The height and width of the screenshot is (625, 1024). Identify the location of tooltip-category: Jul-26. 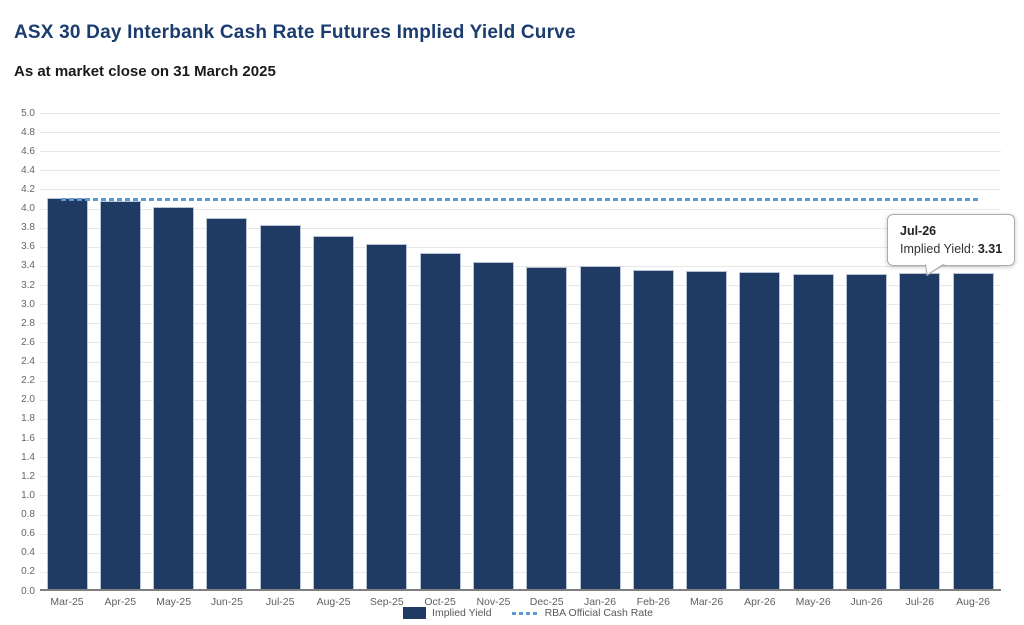
(918, 231).